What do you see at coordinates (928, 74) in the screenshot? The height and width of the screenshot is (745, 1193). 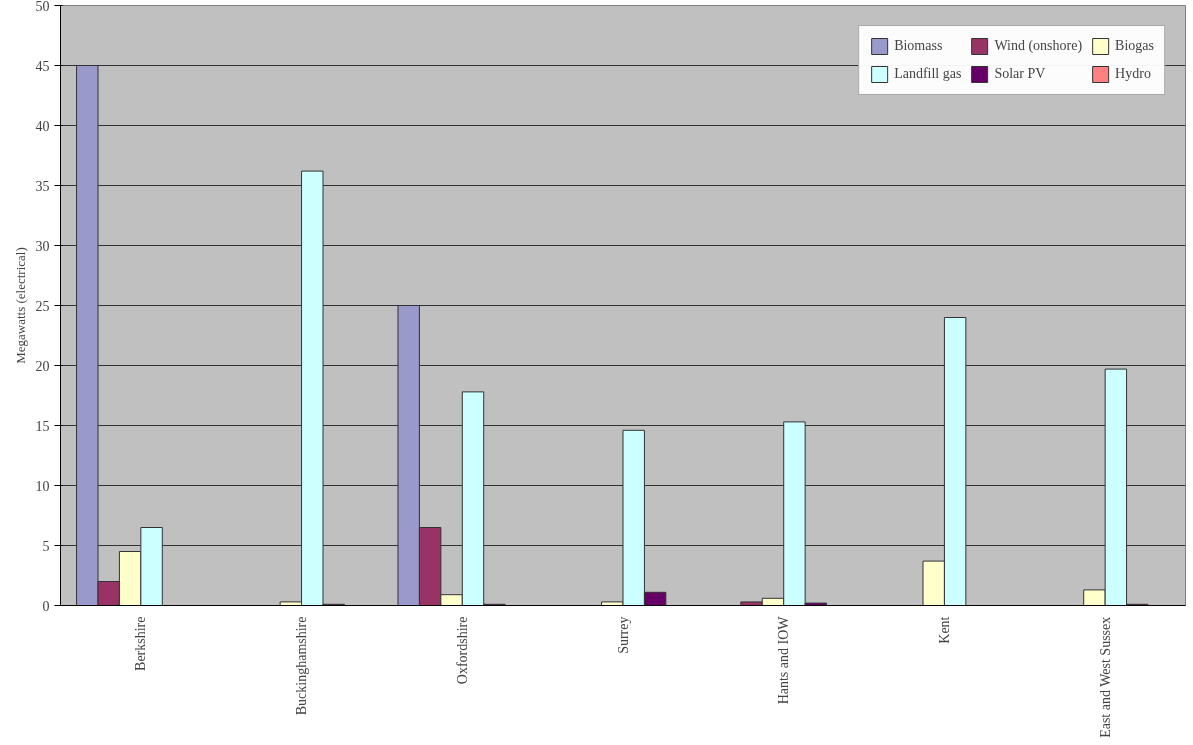 I see `legend-label: Landfill gas` at bounding box center [928, 74].